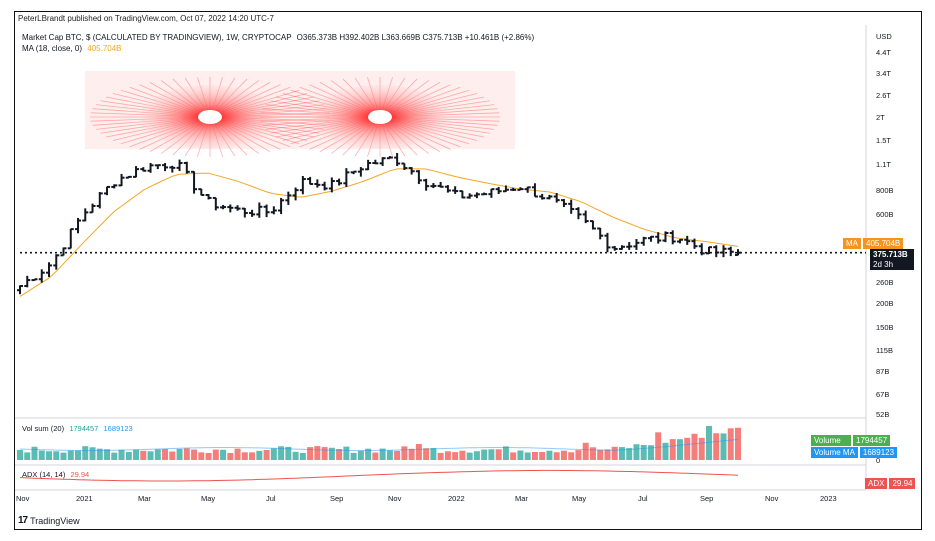 Image resolution: width=935 pixels, height=541 pixels. I want to click on ma-value: 405.704B, so click(104, 48).